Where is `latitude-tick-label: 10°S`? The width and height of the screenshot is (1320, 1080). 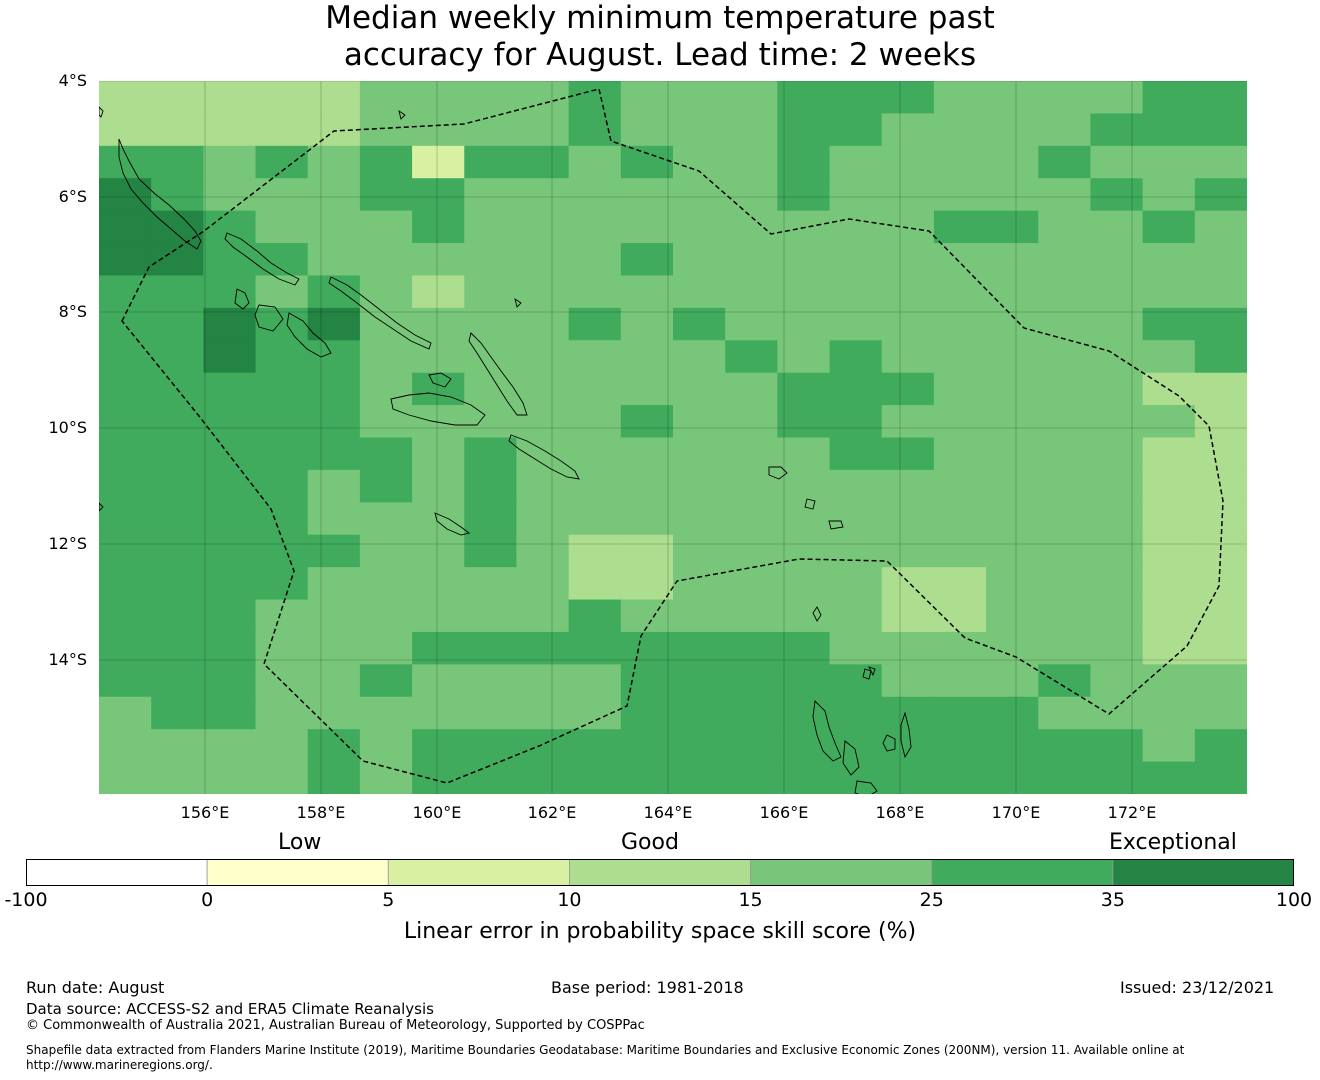
latitude-tick-label: 10°S is located at coordinates (67, 427).